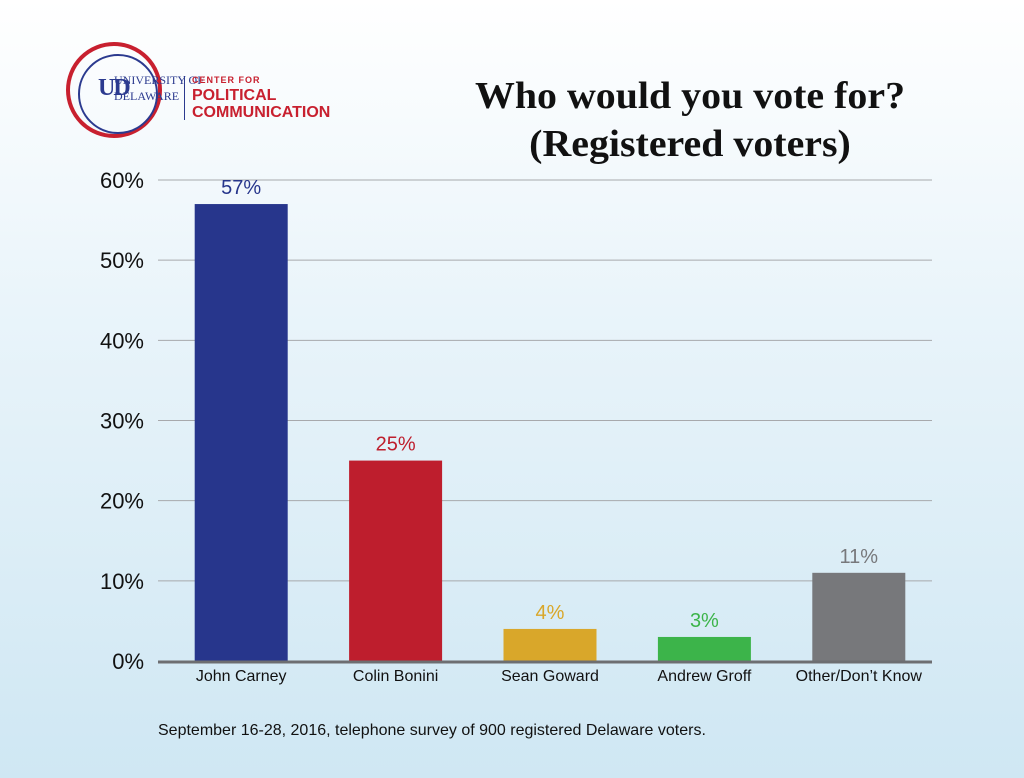 The height and width of the screenshot is (778, 1024). Describe the element at coordinates (690, 96) in the screenshot. I see `chart-title-line1: Who would you vote for?` at that location.